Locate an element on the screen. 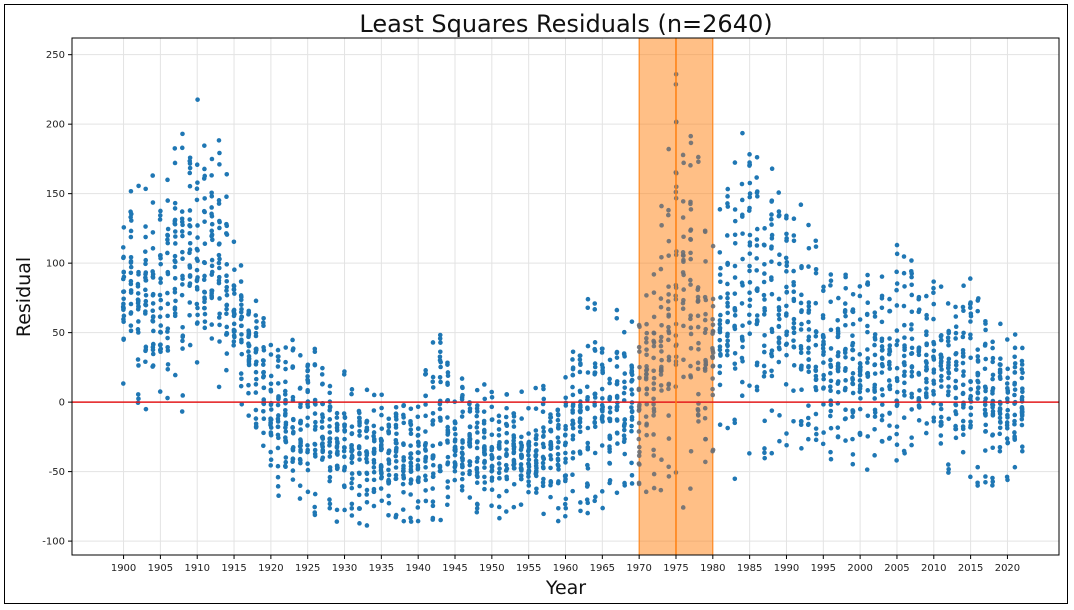  x-tick-label: 1965 is located at coordinates (602, 568).